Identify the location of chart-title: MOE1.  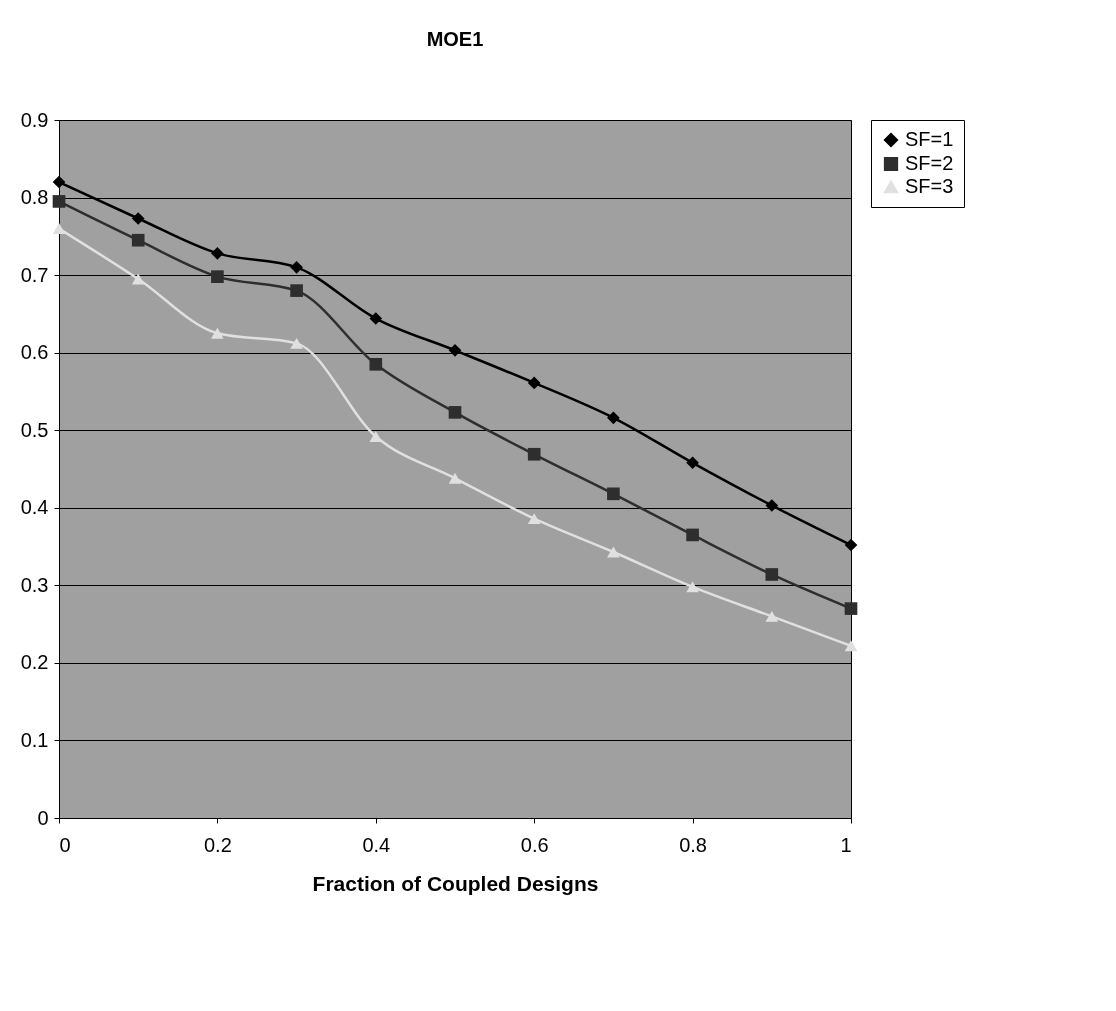
(455, 39).